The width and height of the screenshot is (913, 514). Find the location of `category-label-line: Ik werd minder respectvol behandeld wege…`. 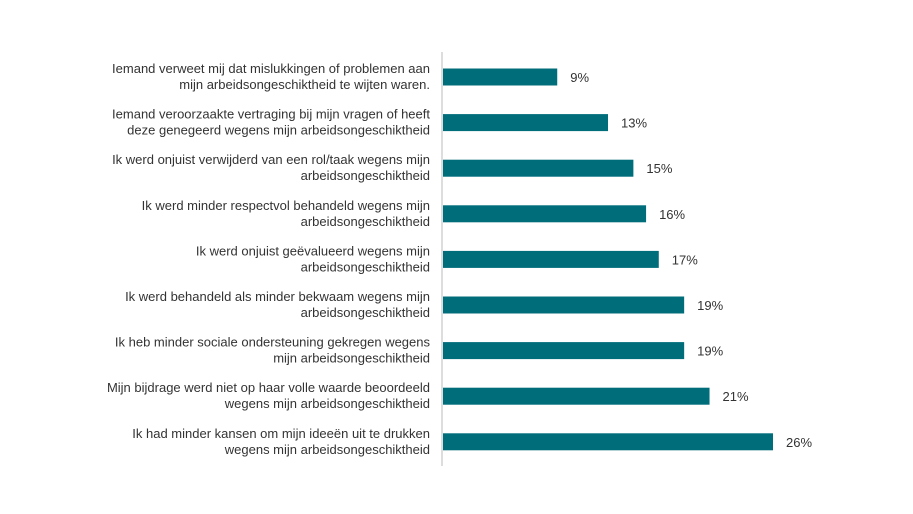

category-label-line: Ik werd minder respectvol behandeld wege… is located at coordinates (286, 205).